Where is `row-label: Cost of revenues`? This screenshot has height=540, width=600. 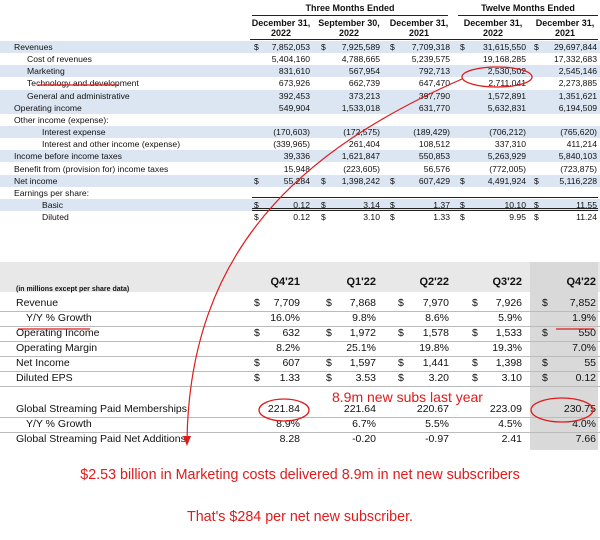 row-label: Cost of revenues is located at coordinates (59, 59).